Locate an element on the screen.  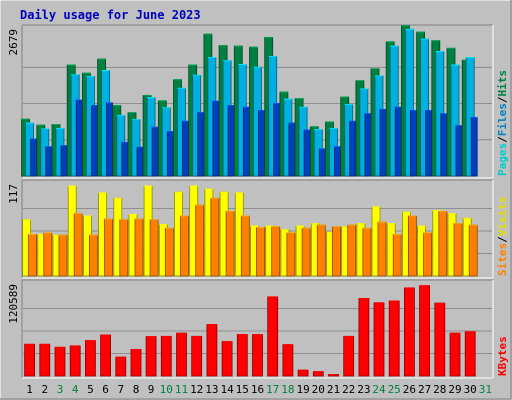
legend-entry: Pages is located at coordinates (502, 159).